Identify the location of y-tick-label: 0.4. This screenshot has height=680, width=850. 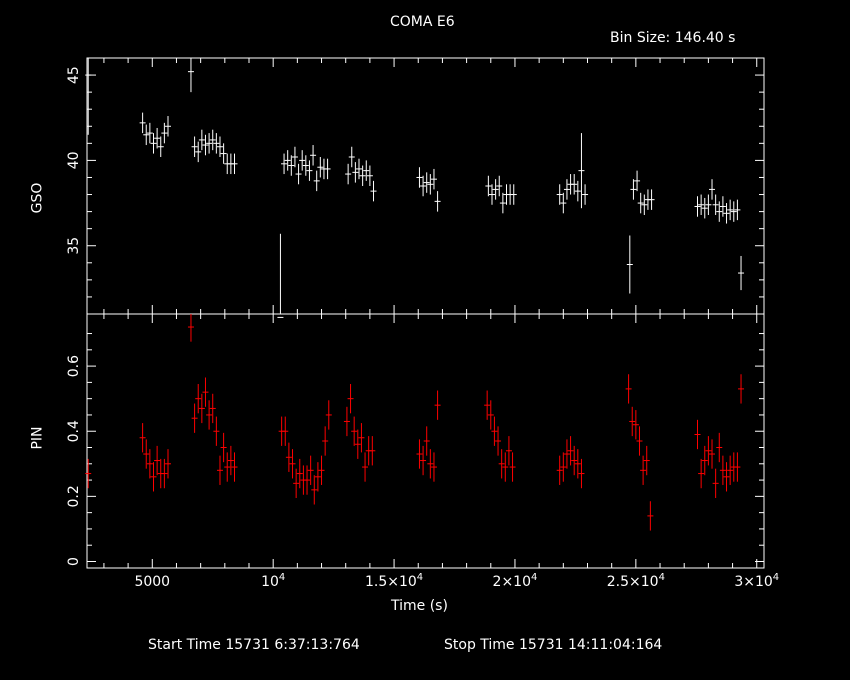
(74, 431).